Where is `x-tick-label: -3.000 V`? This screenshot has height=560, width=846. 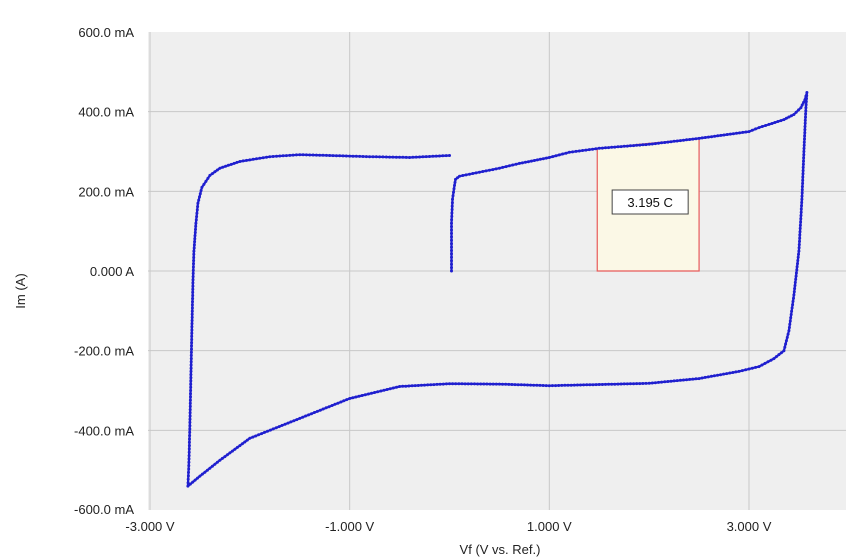 x-tick-label: -3.000 V is located at coordinates (149, 526).